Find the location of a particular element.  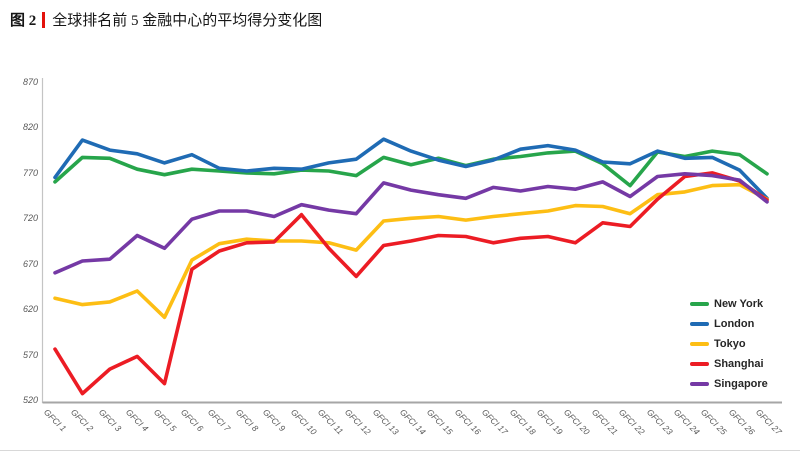

y-tick-label: 770 is located at coordinates (30, 172).